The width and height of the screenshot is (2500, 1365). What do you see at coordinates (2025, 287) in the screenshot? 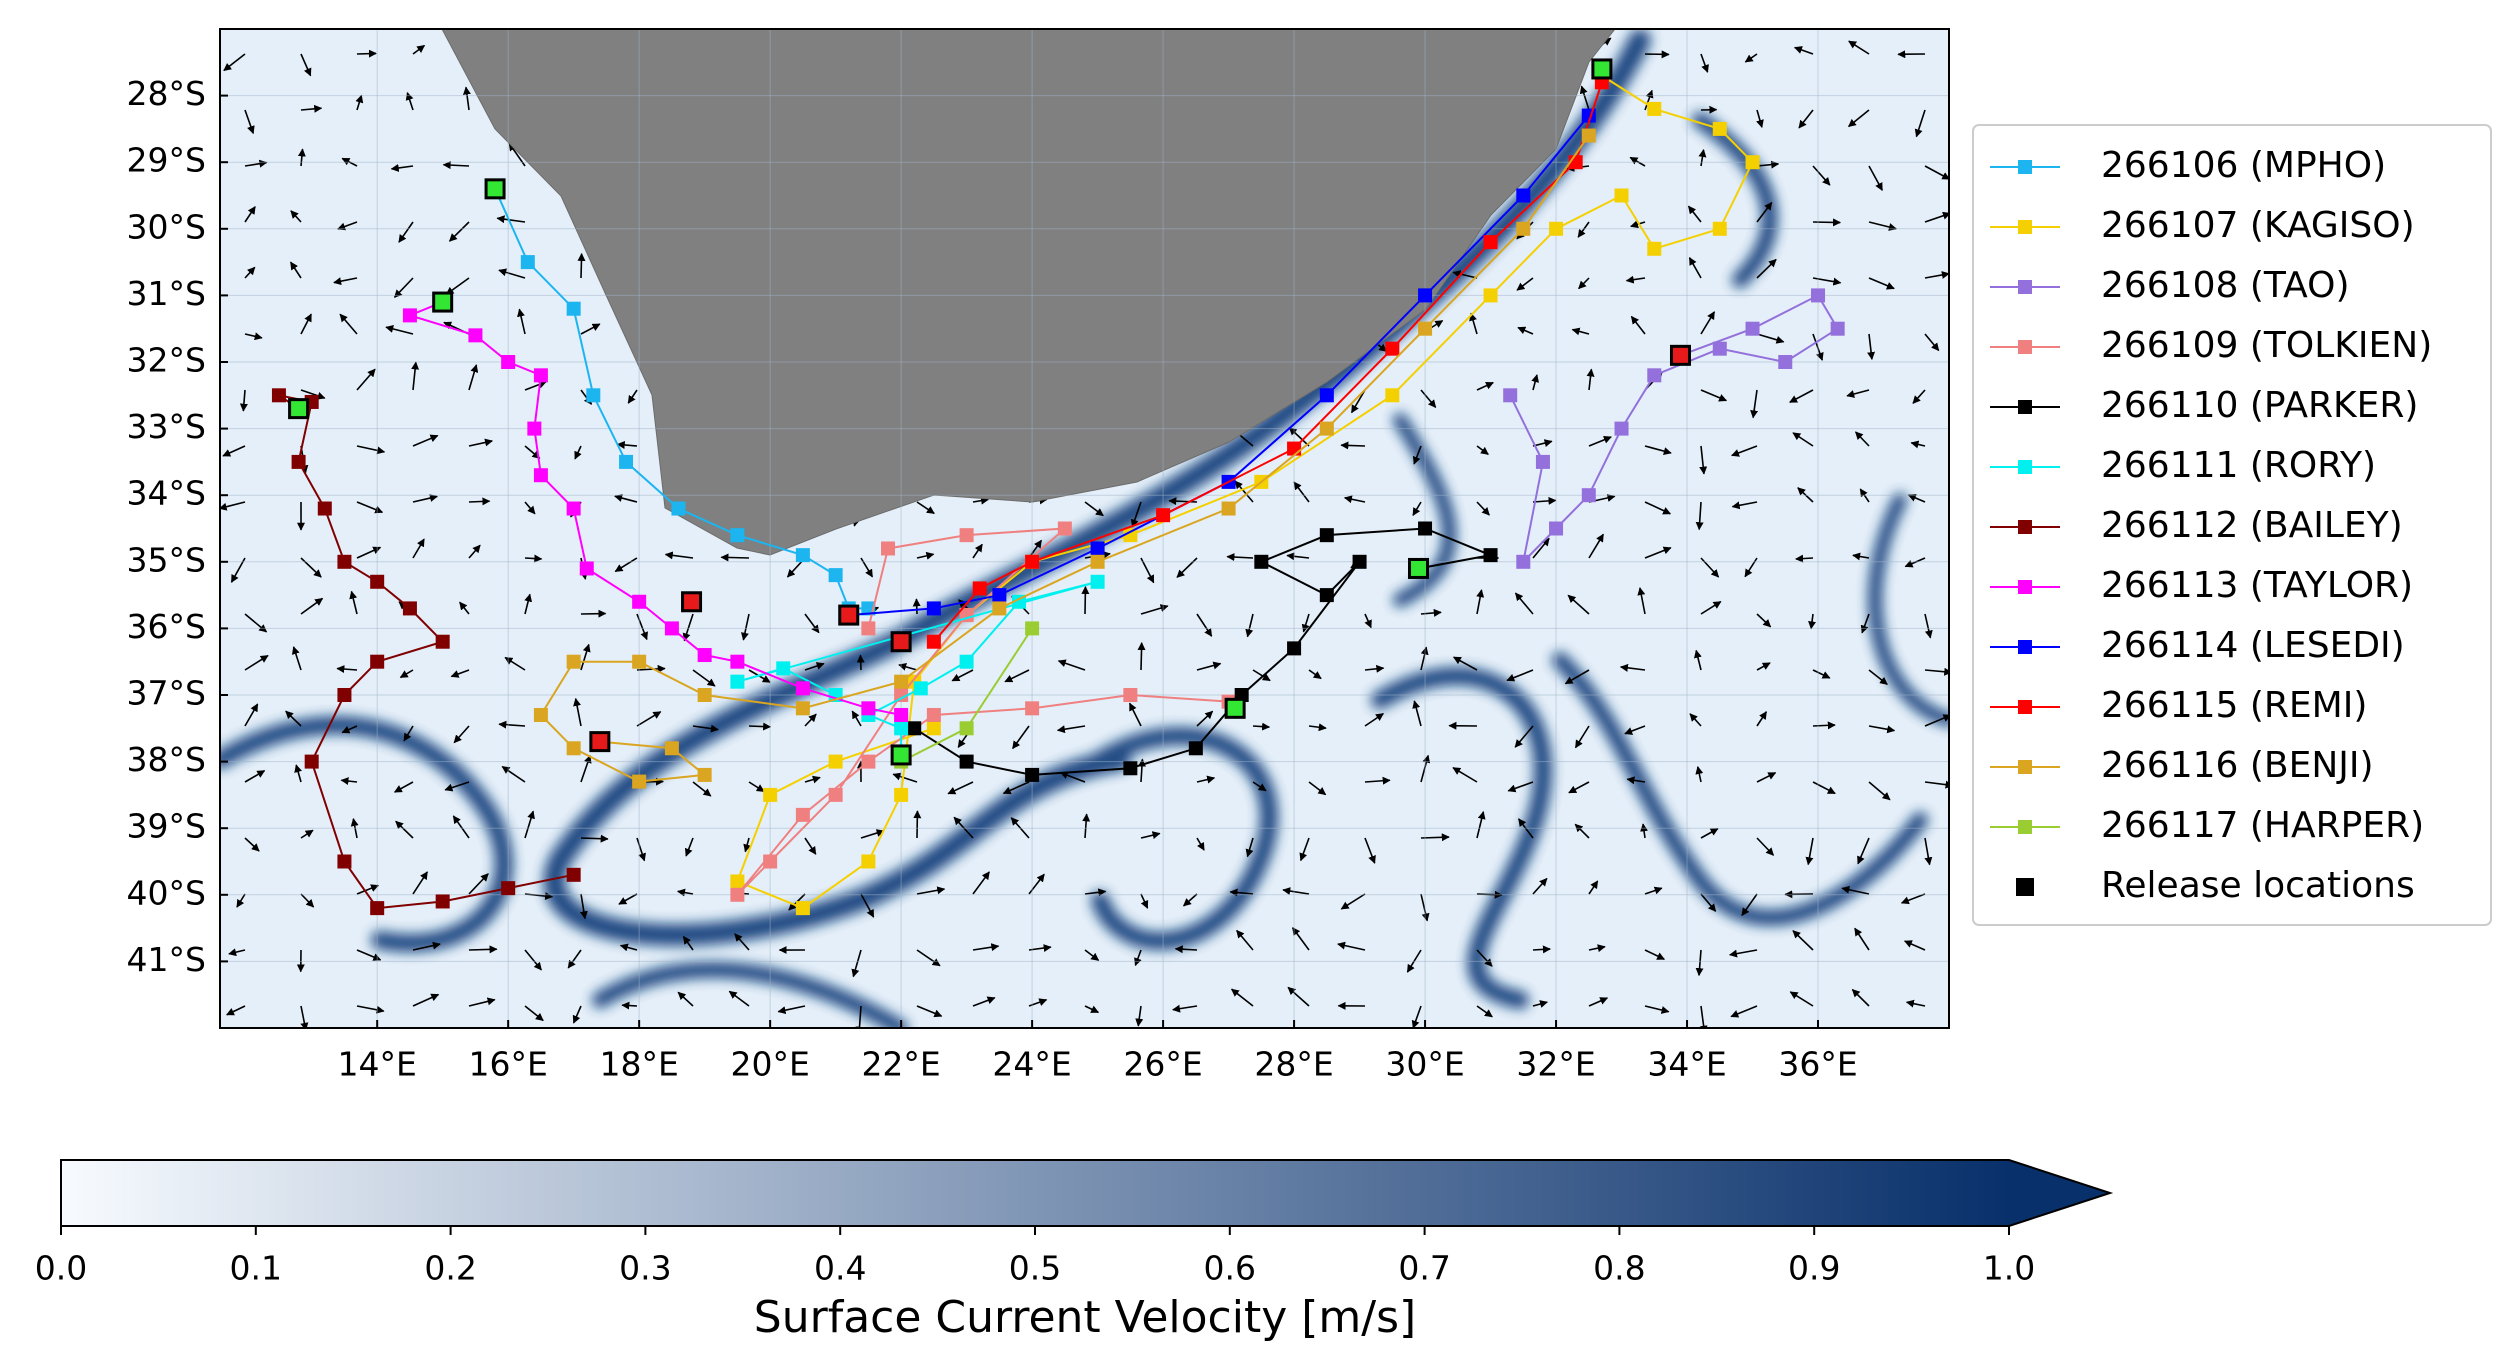
I see `legend-marker` at bounding box center [2025, 287].